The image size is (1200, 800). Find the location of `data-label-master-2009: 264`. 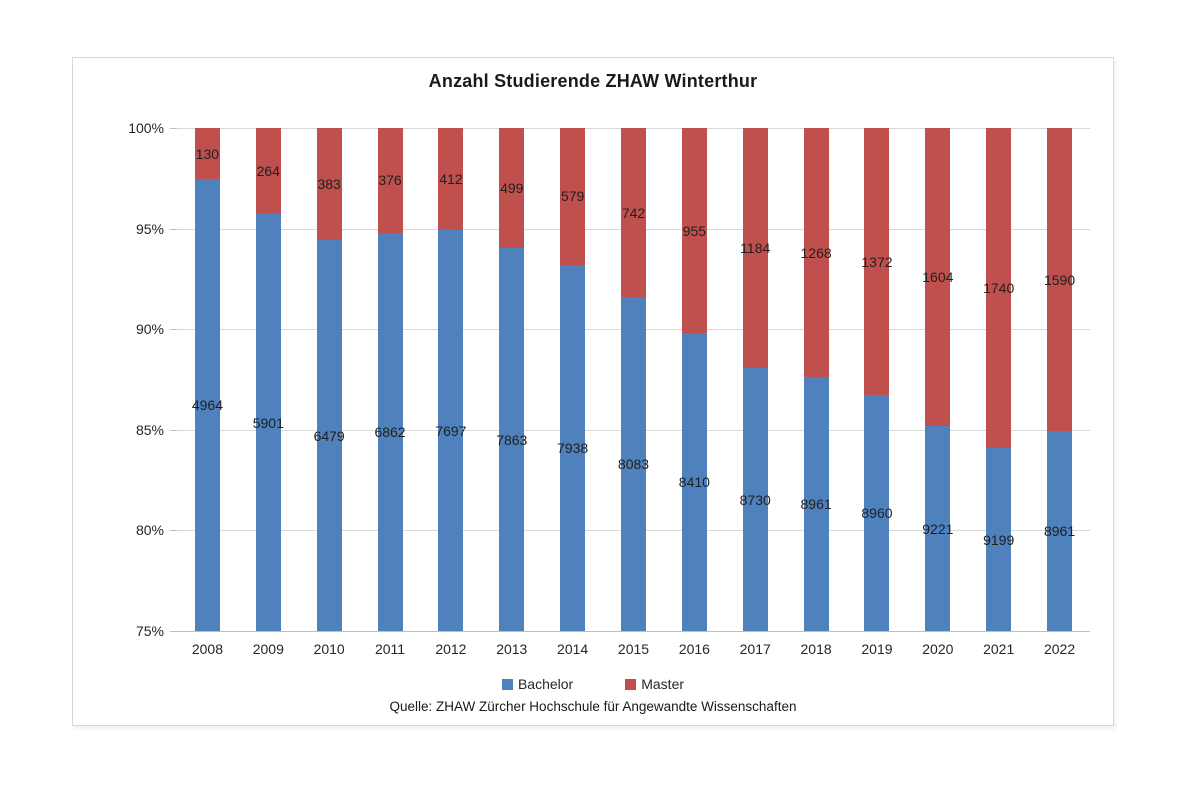

data-label-master-2009: 264 is located at coordinates (268, 171).